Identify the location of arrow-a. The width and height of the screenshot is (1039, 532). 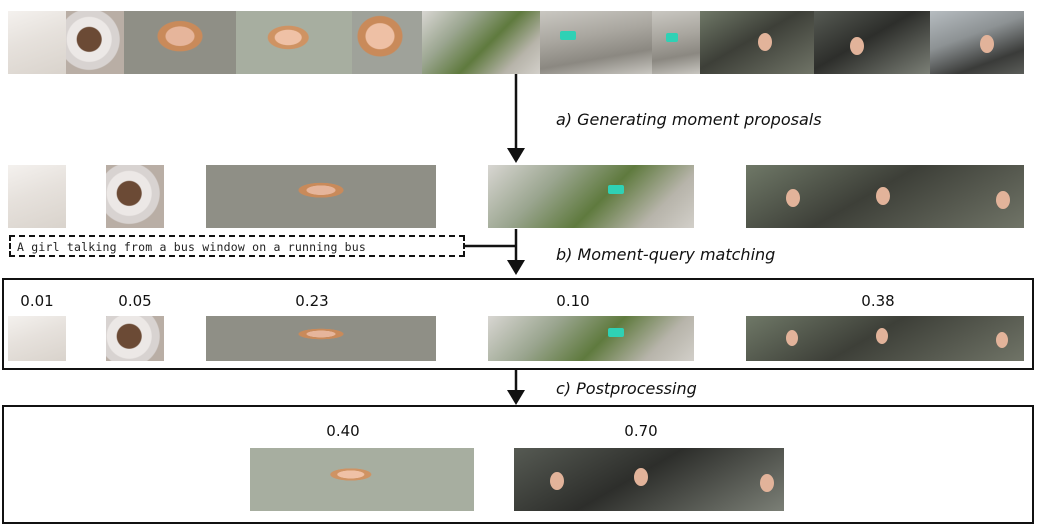
(516, 118).